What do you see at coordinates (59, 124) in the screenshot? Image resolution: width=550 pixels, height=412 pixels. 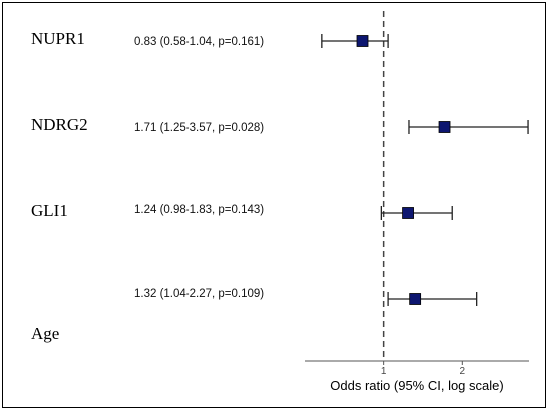 I see `row-label: NDRG2` at bounding box center [59, 124].